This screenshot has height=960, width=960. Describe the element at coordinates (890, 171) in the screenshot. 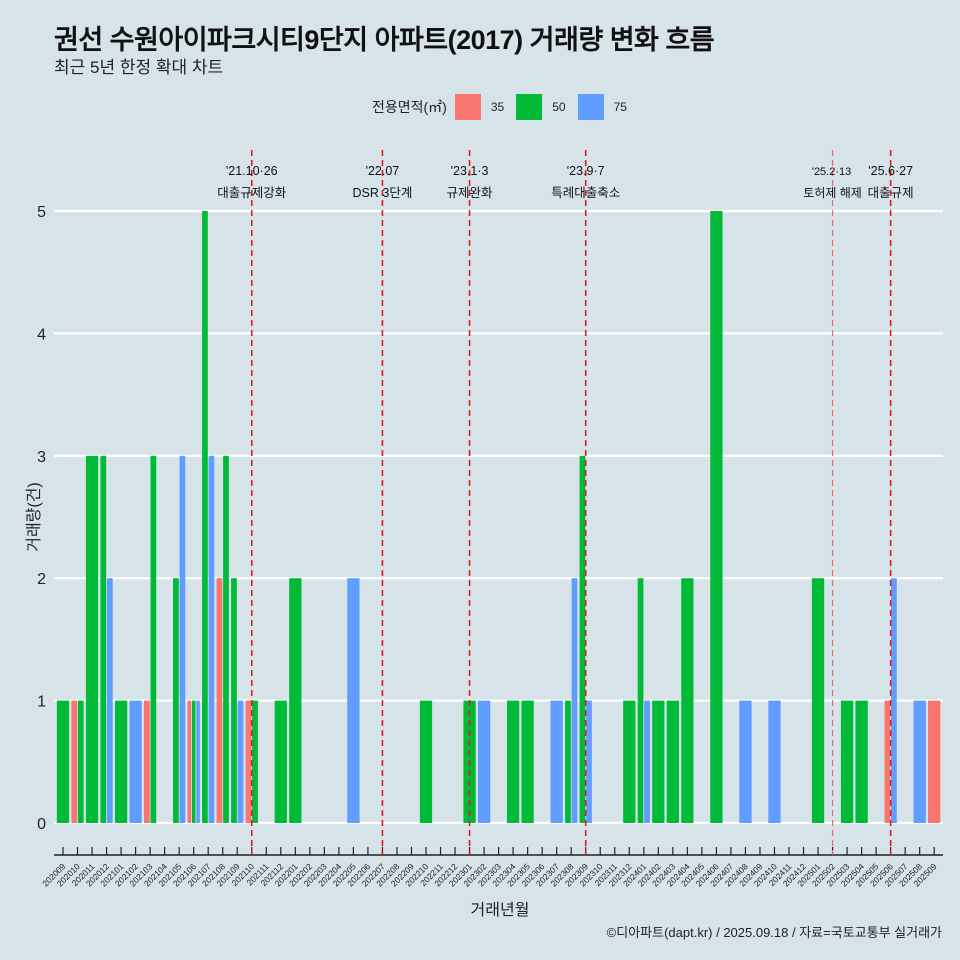

I see `event-date-202506: '25.6·27` at that location.